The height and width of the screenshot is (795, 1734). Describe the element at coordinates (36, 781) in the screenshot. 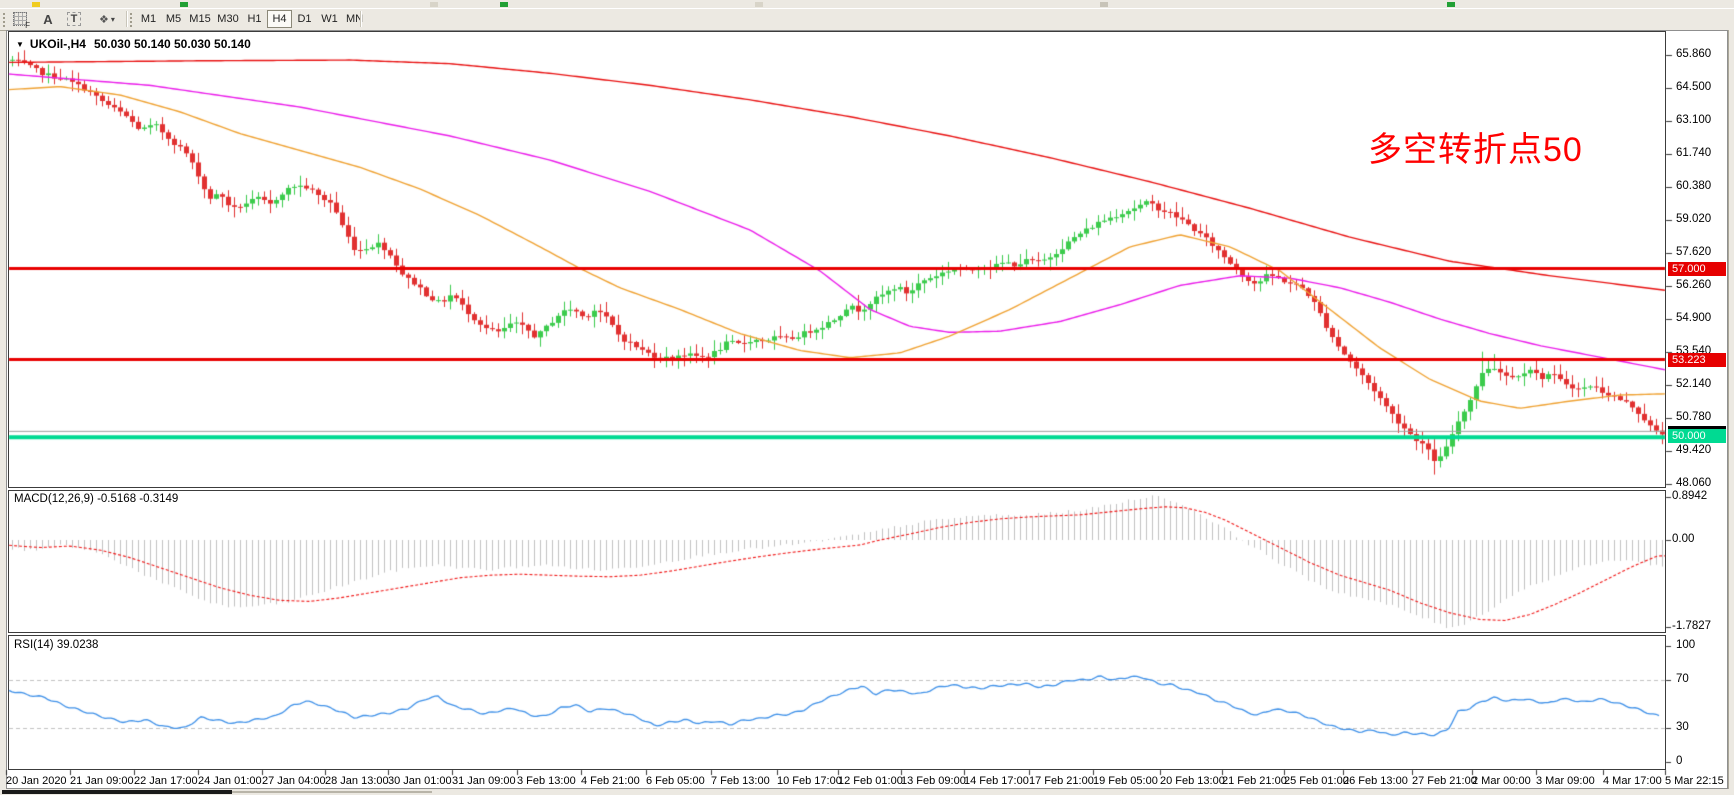

I see `time-axis-label: 20 Jan 2020` at that location.